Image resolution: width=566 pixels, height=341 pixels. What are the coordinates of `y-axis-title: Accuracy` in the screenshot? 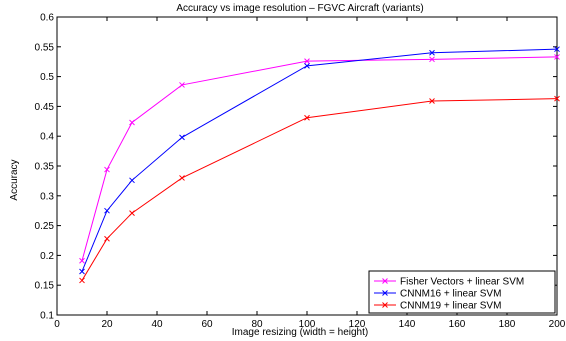 It's located at (14, 179).